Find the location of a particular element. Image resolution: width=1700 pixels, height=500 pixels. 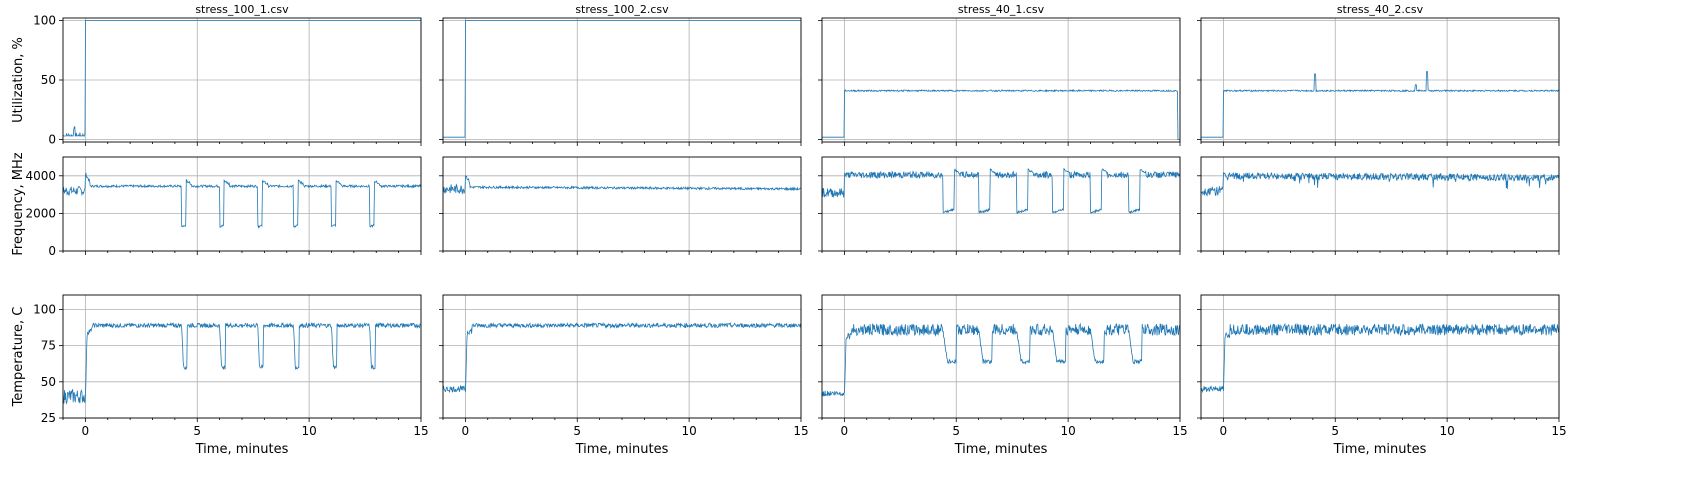

y-tick-label: 25 is located at coordinates (48, 418).